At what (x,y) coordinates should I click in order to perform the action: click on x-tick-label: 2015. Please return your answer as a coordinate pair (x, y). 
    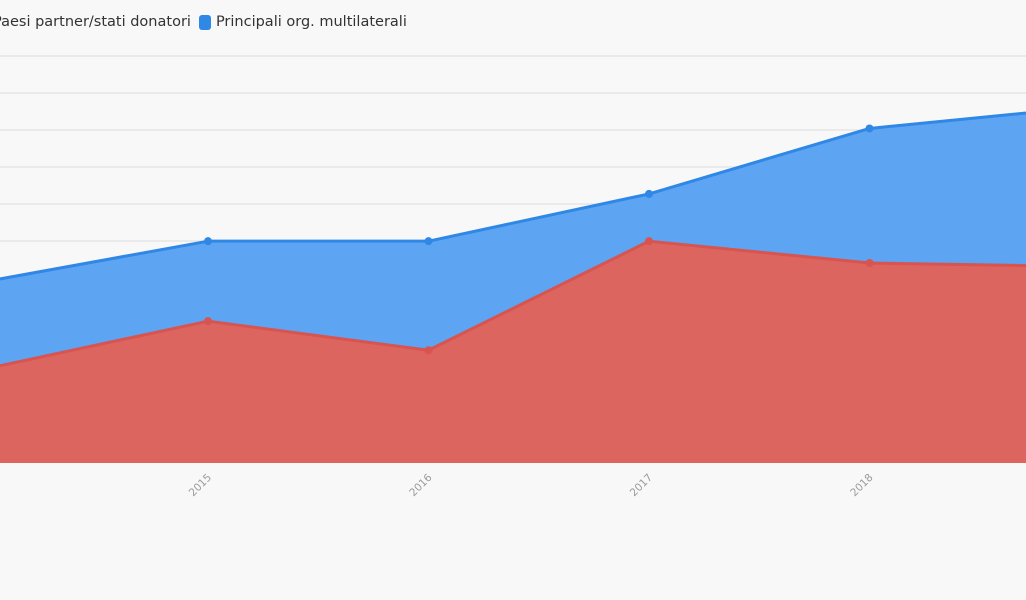
    Looking at the image, I should click on (200, 485).